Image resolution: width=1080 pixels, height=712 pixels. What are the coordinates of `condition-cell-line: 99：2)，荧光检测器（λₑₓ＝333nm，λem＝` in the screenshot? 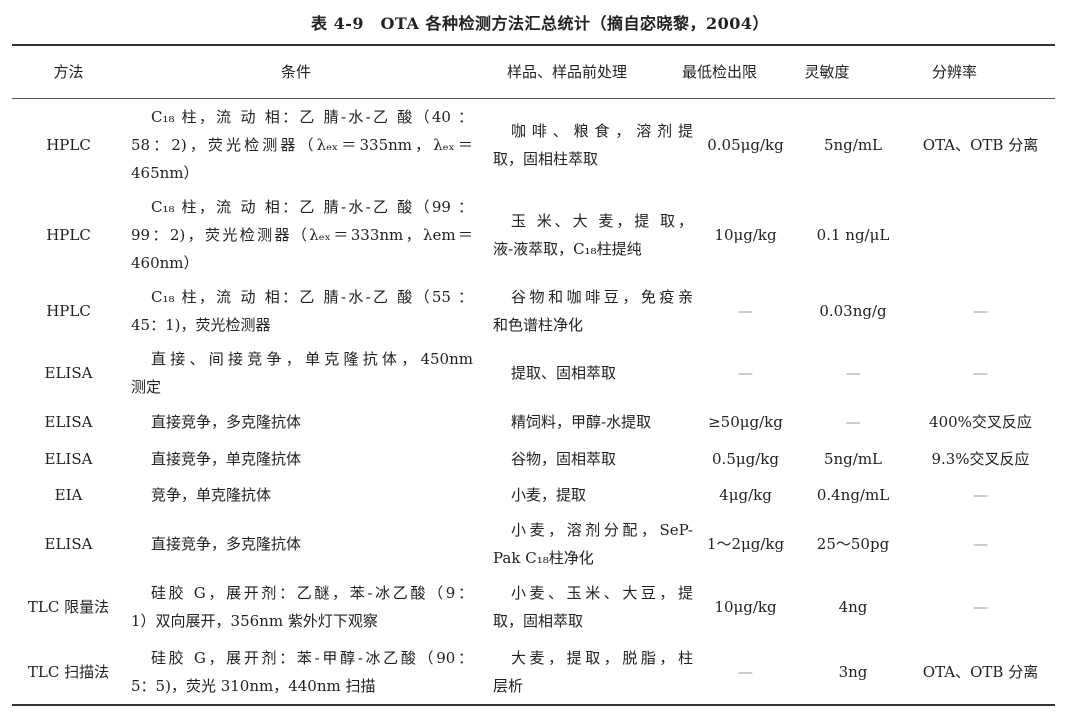 It's located at (302, 234).